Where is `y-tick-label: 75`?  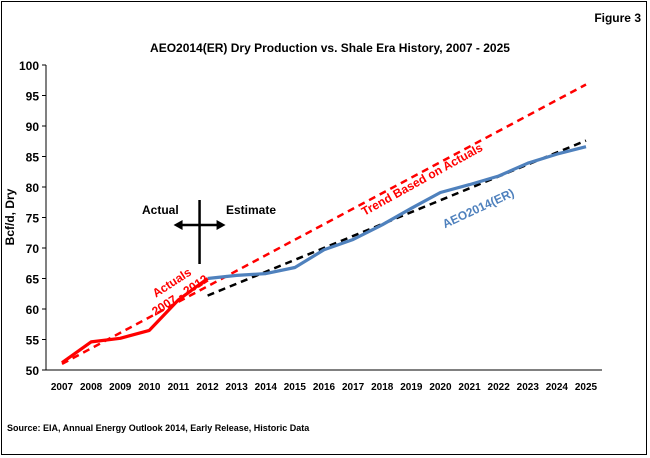 y-tick-label: 75 is located at coordinates (33, 219).